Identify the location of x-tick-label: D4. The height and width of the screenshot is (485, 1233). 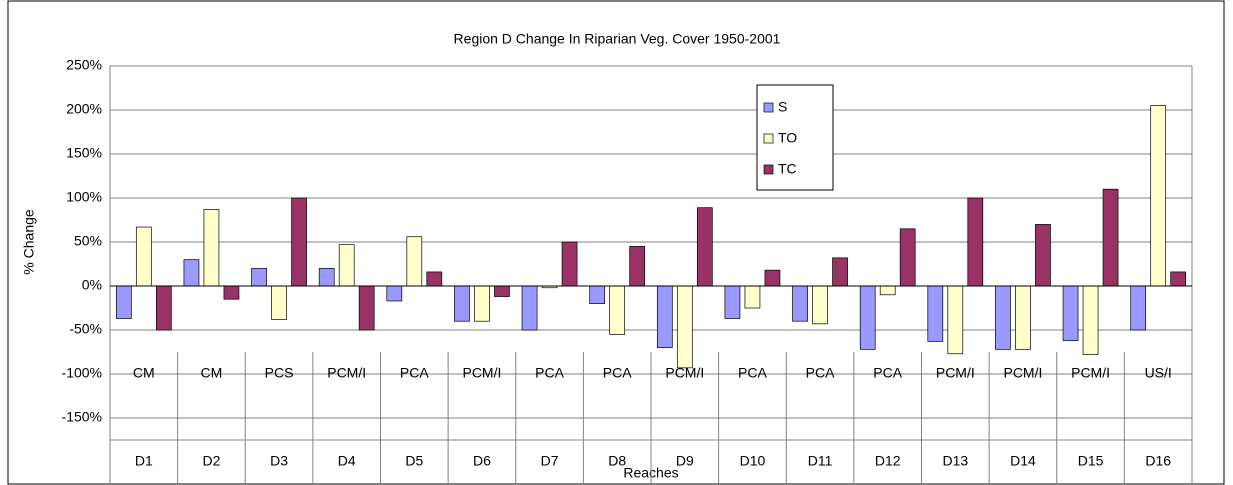
(347, 461).